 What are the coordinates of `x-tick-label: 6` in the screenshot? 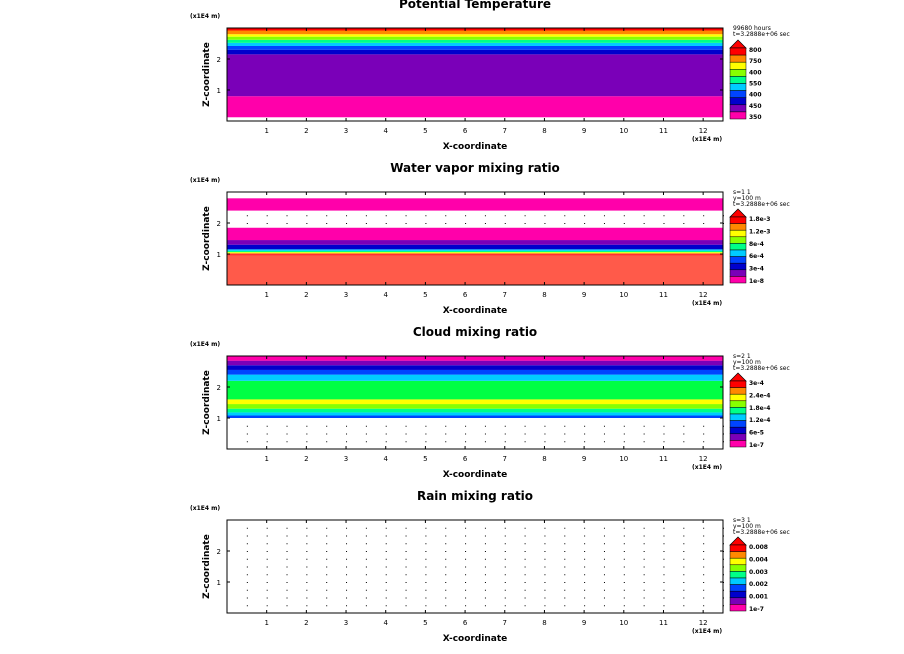 It's located at (465, 131).